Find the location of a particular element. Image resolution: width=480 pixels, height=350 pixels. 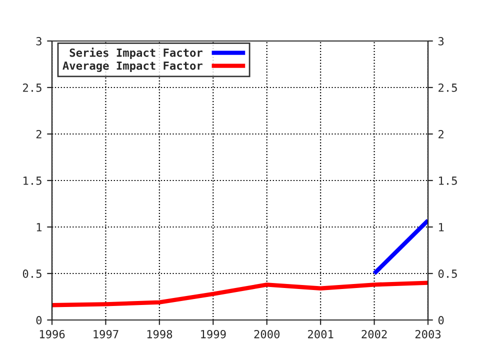

y2-tick-label: 2 is located at coordinates (441, 134).